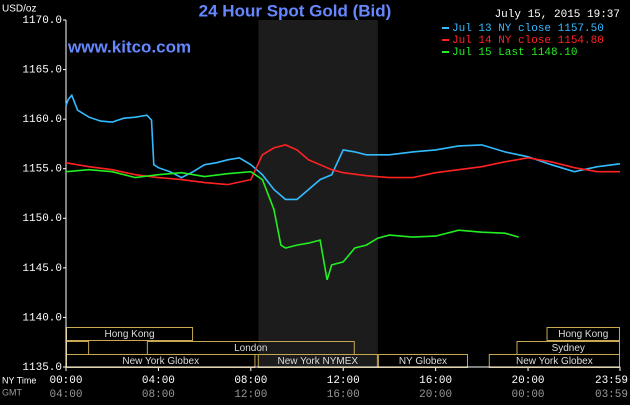 The width and height of the screenshot is (630, 405). What do you see at coordinates (528, 41) in the screenshot?
I see `legend-label: Jul 14 NY close 1154.80` at bounding box center [528, 41].